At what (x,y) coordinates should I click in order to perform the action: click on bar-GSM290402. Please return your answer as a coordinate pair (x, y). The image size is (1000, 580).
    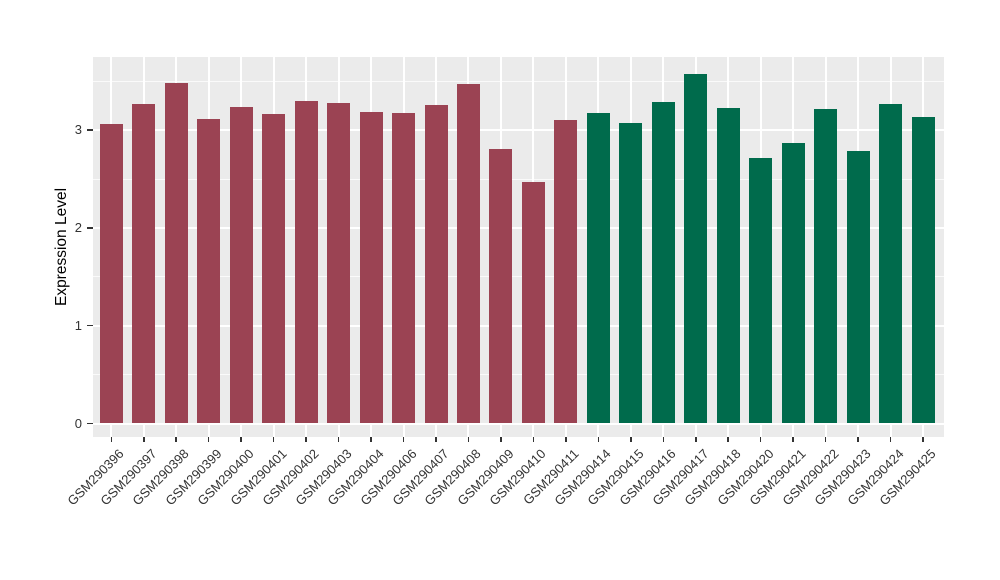
    Looking at the image, I should click on (306, 262).